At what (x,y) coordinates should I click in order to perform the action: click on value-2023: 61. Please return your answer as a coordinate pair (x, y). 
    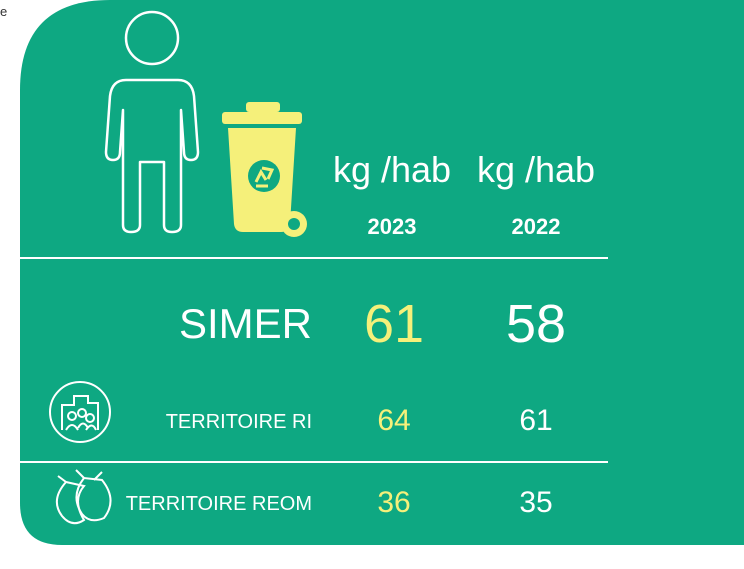
    Looking at the image, I should click on (394, 324).